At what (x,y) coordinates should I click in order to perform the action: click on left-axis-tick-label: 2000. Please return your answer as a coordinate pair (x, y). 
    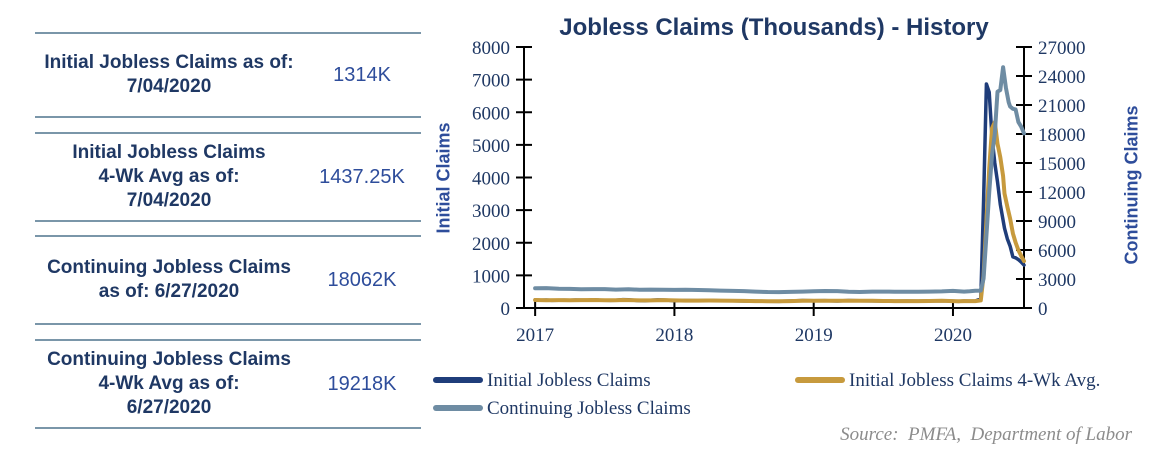
    Looking at the image, I should click on (491, 244).